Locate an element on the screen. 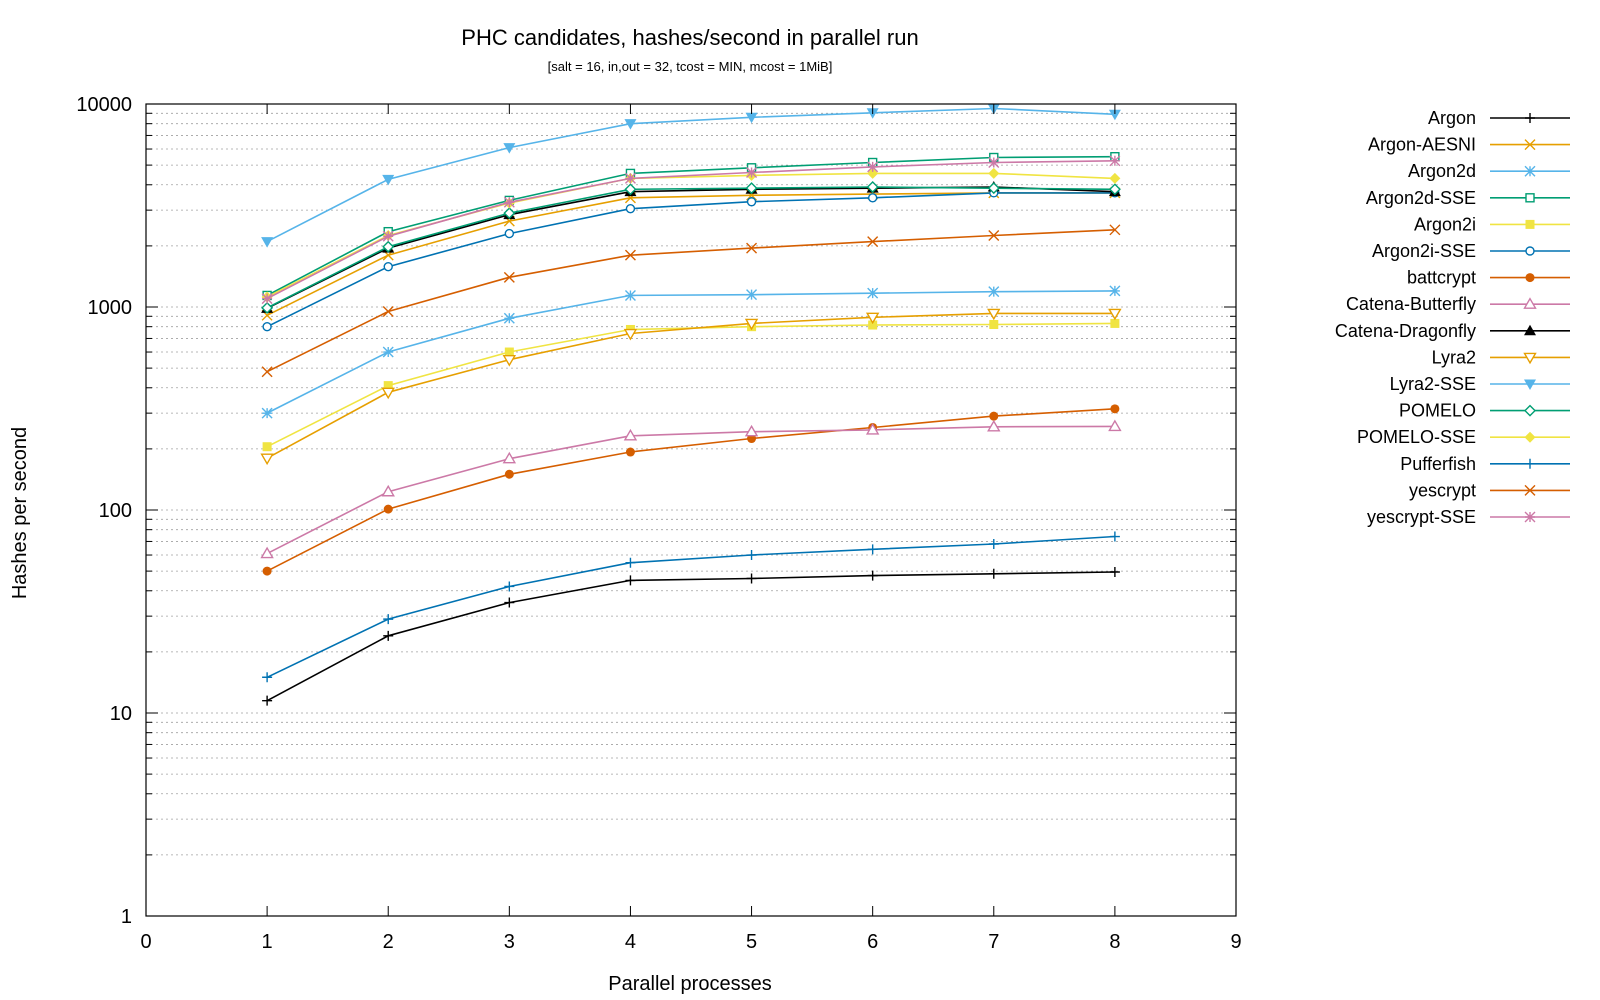 The width and height of the screenshot is (1600, 1000). series-catena-butterfly is located at coordinates (691, 489).